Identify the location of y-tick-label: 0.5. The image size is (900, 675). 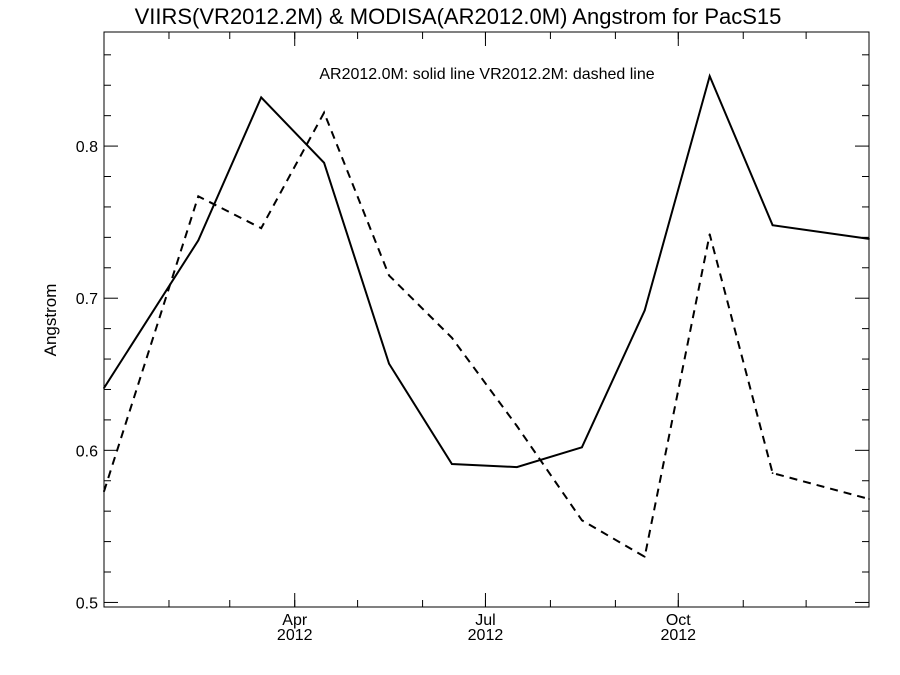
(87, 603).